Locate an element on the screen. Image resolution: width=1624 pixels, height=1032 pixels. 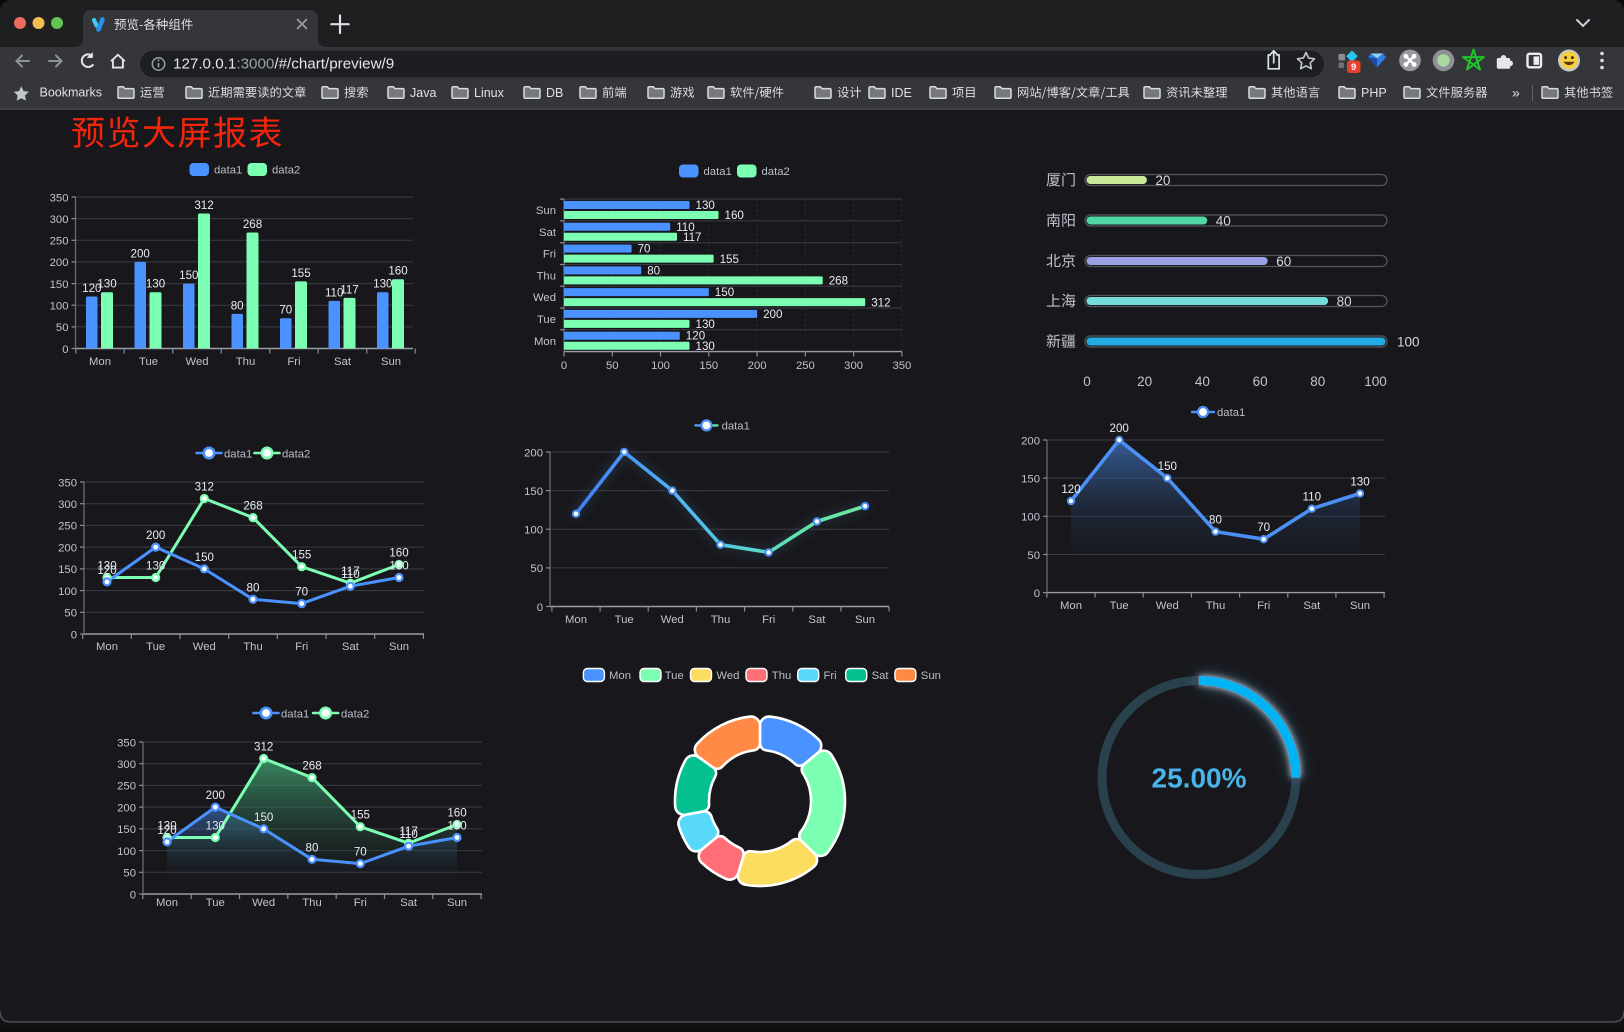
svg-text: 0 is located at coordinates (540, 608).